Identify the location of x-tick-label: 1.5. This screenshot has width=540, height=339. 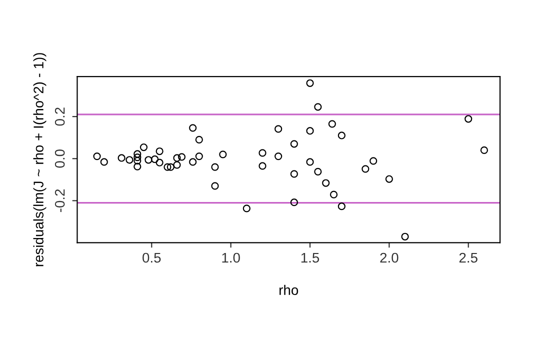
(310, 257).